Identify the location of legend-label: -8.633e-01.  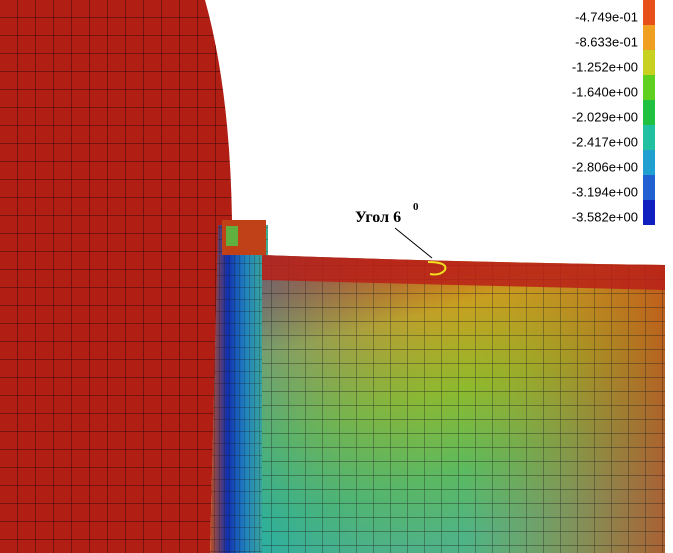
(606, 41).